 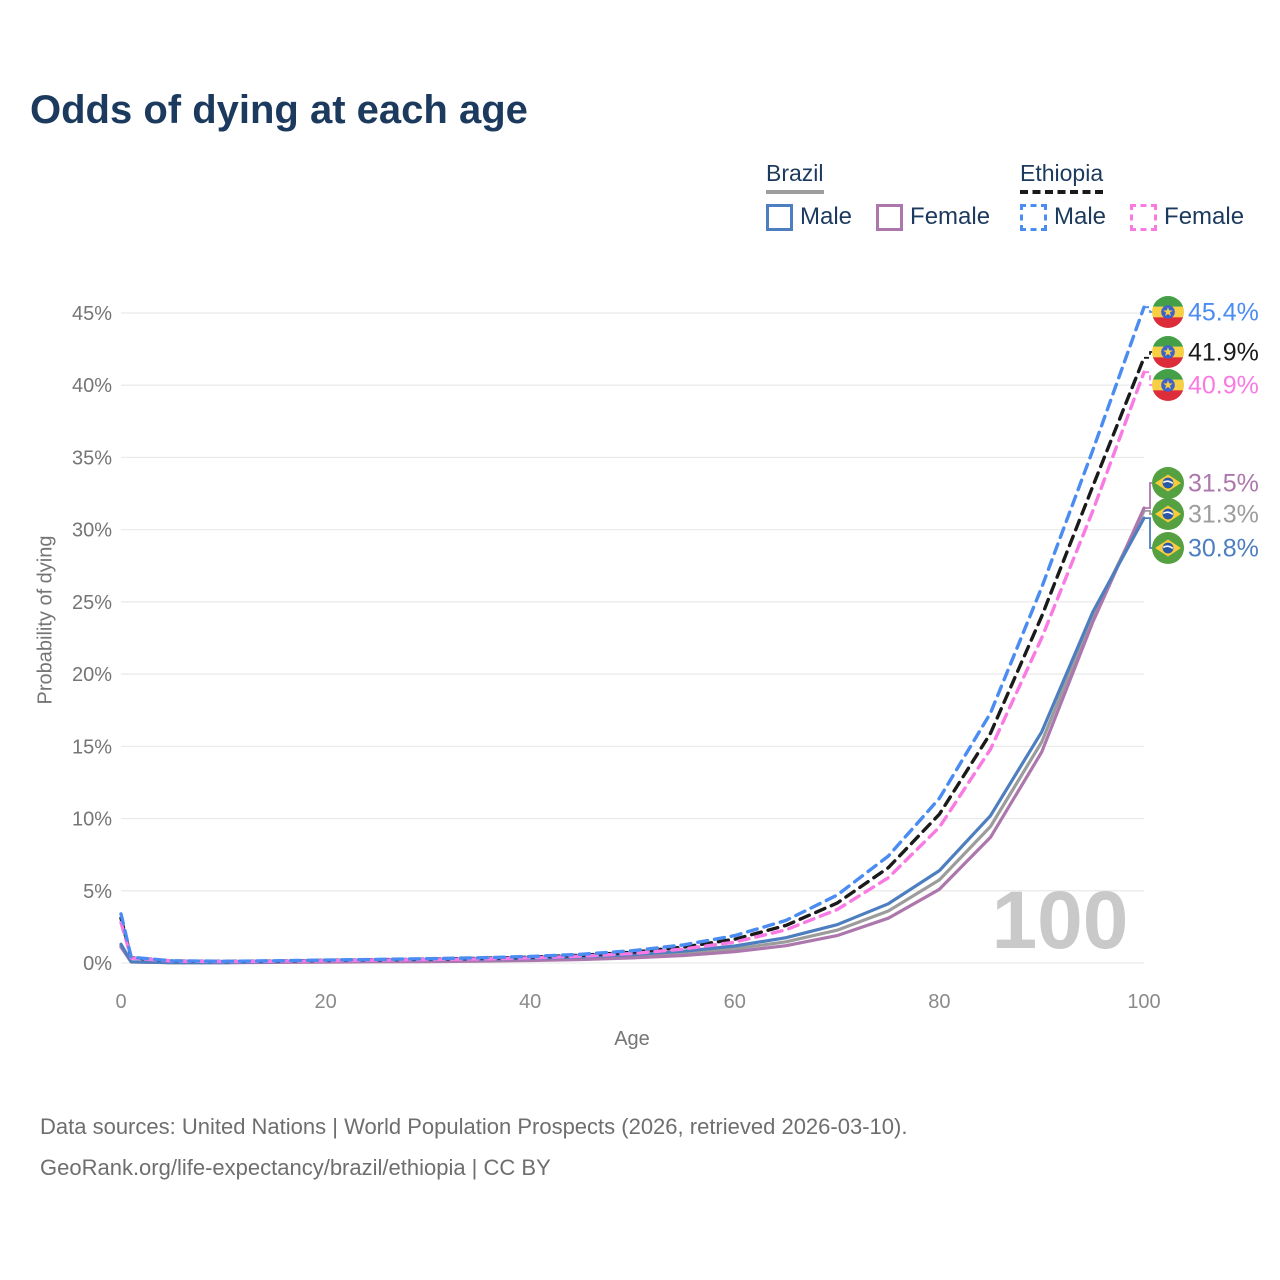 What do you see at coordinates (939, 1002) in the screenshot?
I see `x-tick-label: 80` at bounding box center [939, 1002].